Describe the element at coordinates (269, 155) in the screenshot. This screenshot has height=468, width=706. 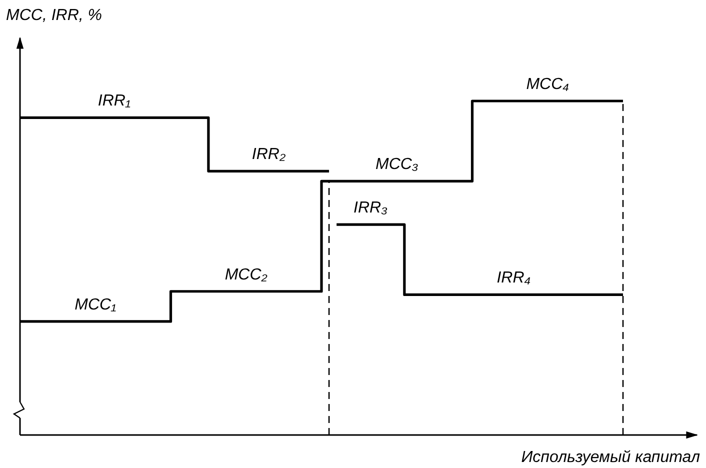
I see `annotation: IRR₂` at that location.